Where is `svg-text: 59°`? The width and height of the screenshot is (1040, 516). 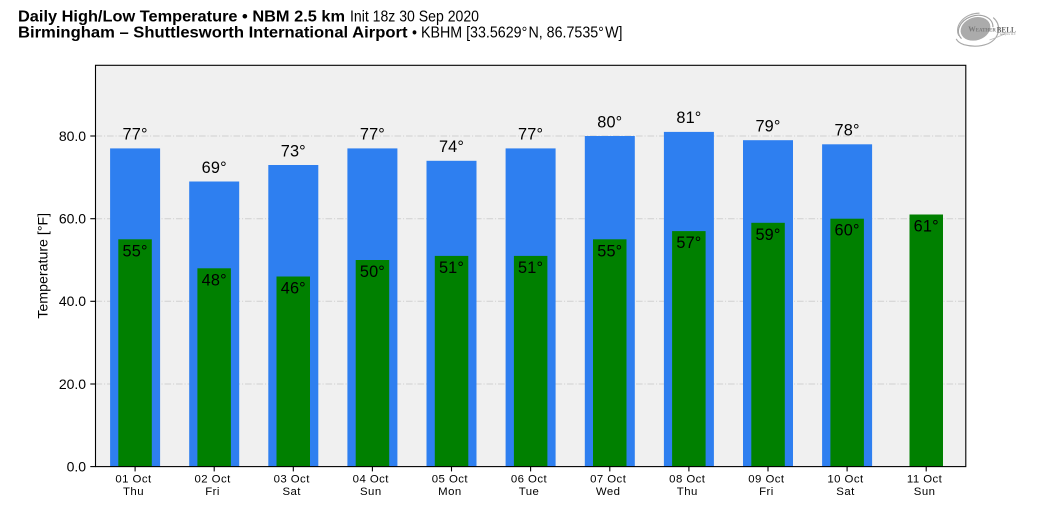
svg-text: 59° is located at coordinates (767, 235).